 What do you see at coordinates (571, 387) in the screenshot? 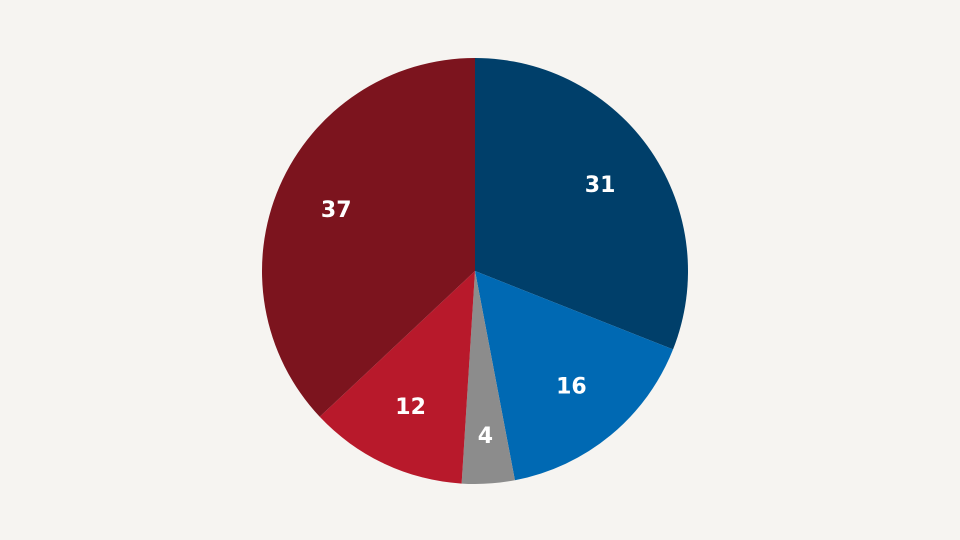
I see `slice-label: 16` at bounding box center [571, 387].